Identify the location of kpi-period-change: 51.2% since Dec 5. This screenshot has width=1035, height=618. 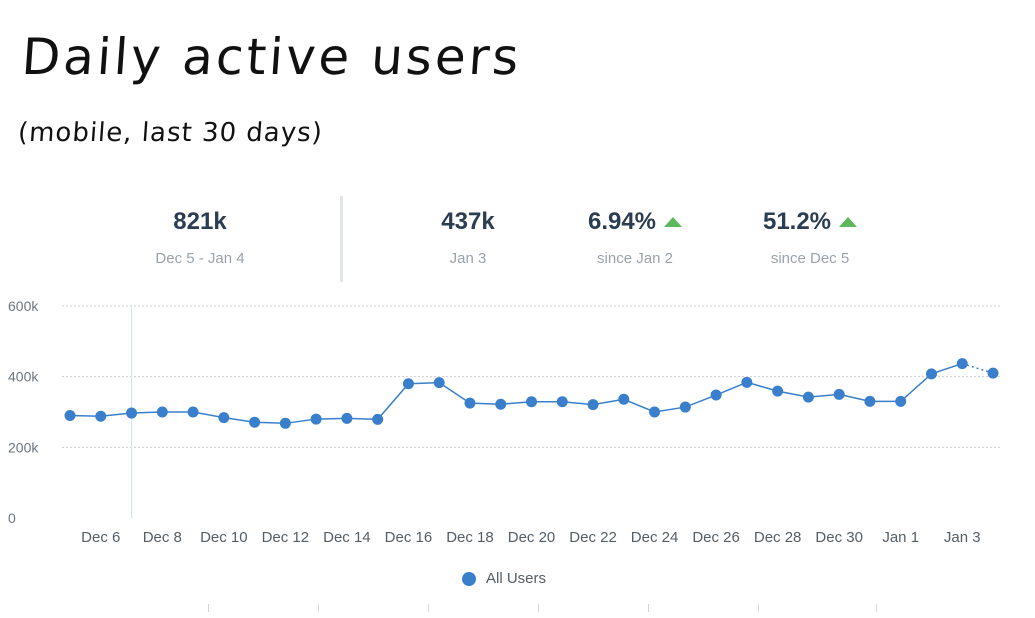
(810, 237).